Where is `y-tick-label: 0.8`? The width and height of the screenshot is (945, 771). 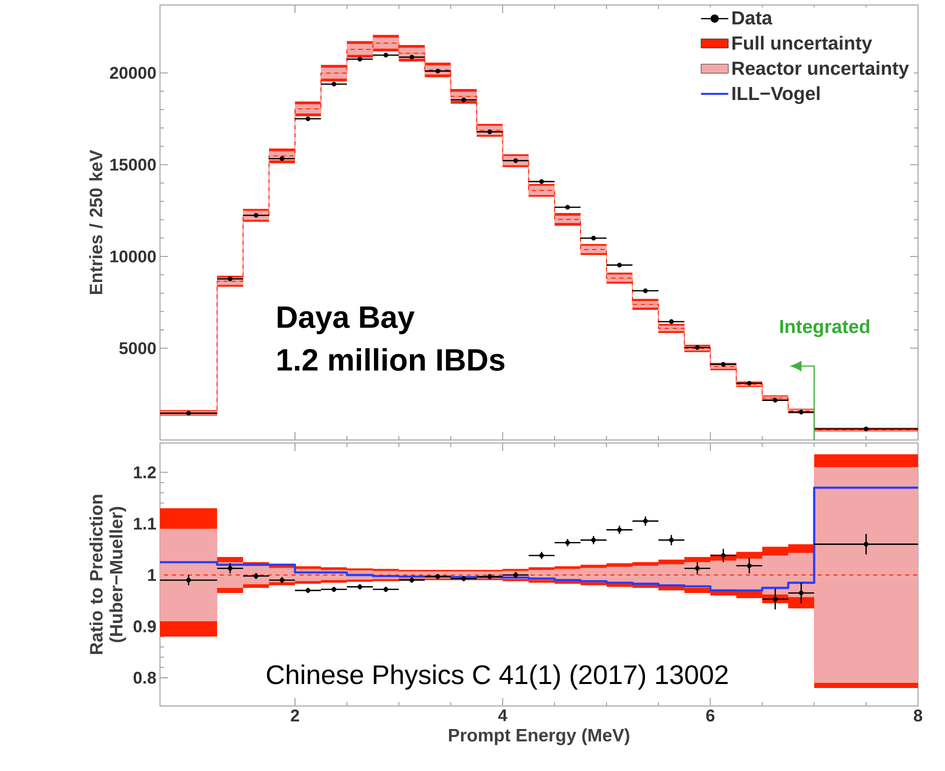 y-tick-label: 0.8 is located at coordinates (145, 678).